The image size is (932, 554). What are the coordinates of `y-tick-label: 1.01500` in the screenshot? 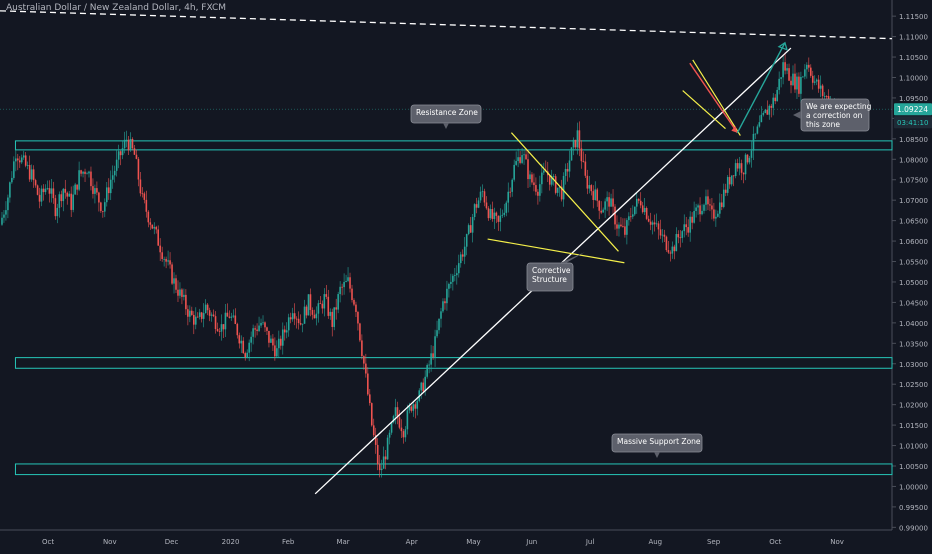 It's located at (913, 426).